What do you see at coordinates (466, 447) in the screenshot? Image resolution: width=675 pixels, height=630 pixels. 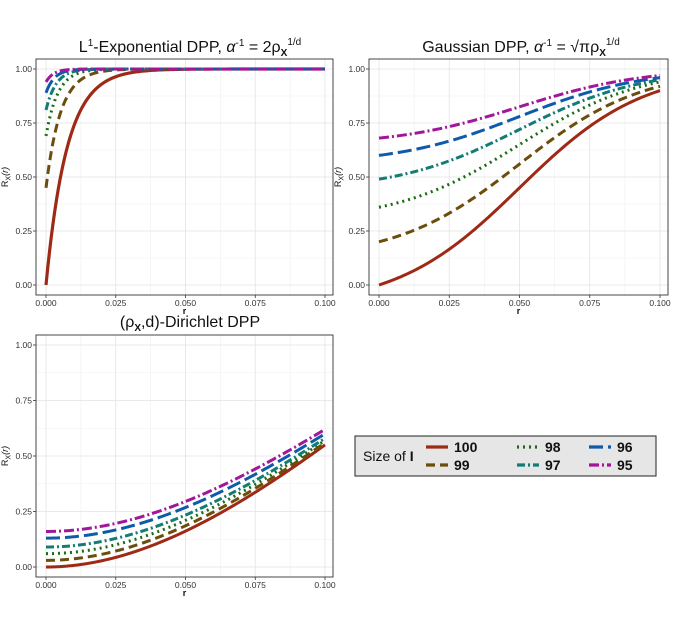 I see `legend-label-100: 100` at bounding box center [466, 447].